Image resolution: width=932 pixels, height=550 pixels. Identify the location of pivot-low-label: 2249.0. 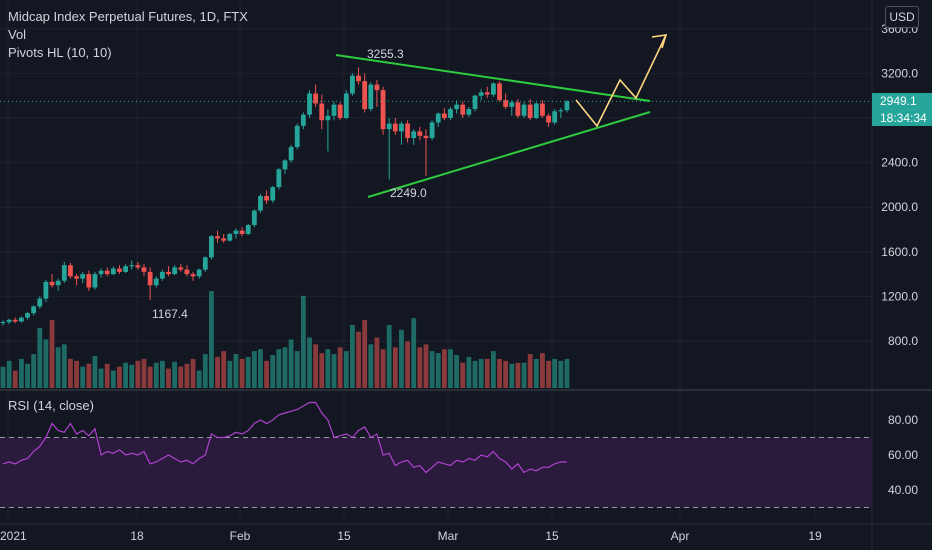
(408, 193).